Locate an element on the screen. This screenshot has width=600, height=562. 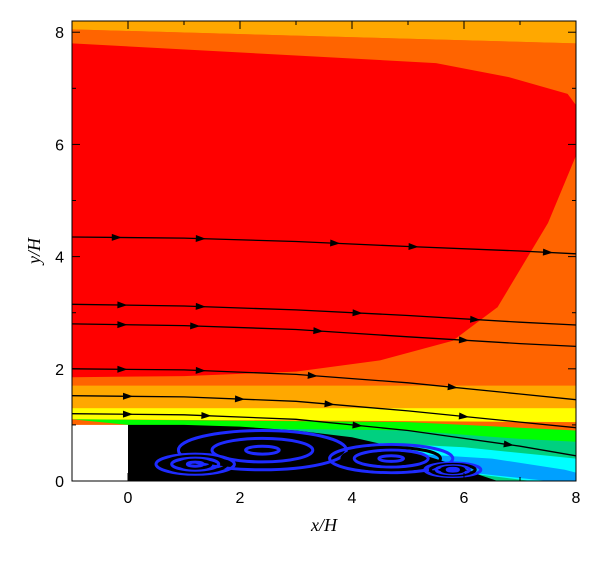
x-tick-label: 4 is located at coordinates (352, 498).